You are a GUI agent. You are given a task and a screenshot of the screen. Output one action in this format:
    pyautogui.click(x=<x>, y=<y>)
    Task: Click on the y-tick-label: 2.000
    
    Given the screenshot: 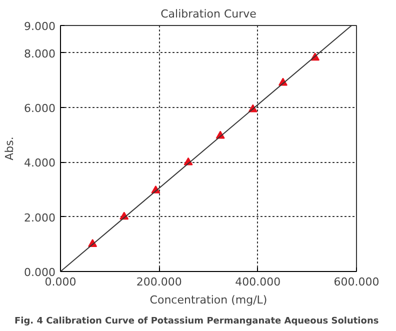 What is the action you would take?
    pyautogui.click(x=40, y=217)
    